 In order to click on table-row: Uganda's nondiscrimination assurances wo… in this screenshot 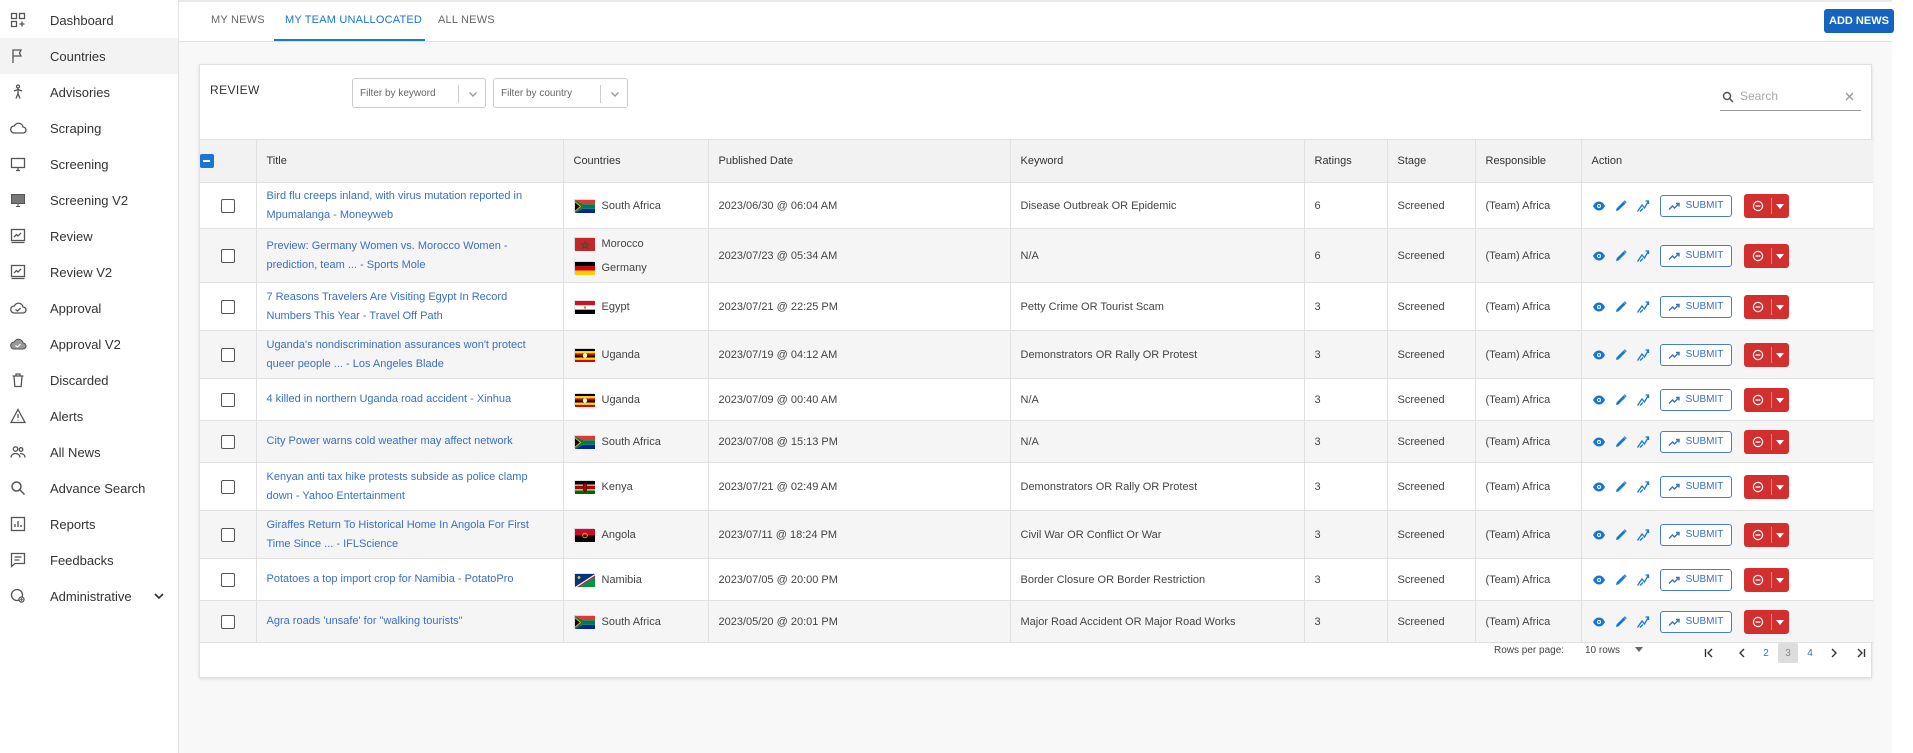, I will do `click(1036, 354)`.